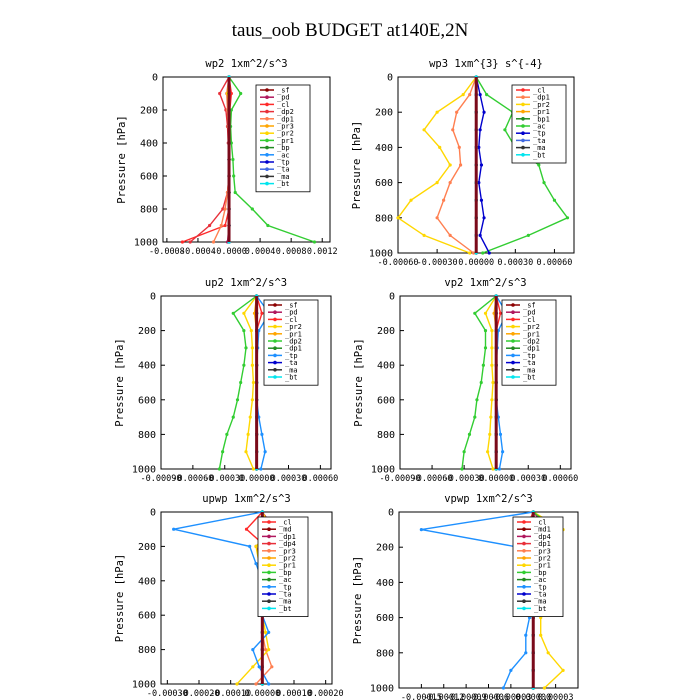  Describe the element at coordinates (167, 252) in the screenshot. I see `x-tick-label: -0.0008` at that location.